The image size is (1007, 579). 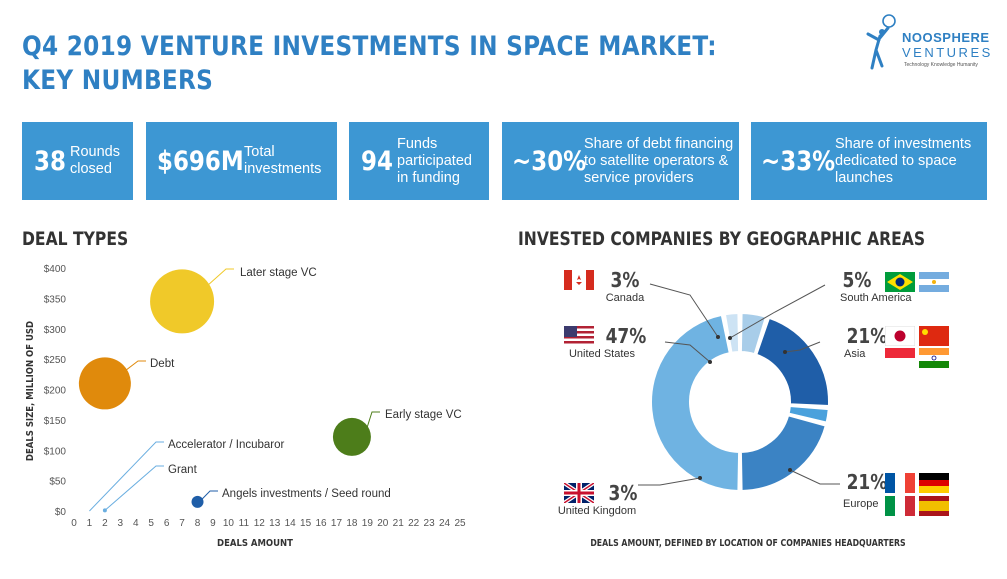 What do you see at coordinates (55, 269) in the screenshot?
I see `y-tick-label: $400` at bounding box center [55, 269].